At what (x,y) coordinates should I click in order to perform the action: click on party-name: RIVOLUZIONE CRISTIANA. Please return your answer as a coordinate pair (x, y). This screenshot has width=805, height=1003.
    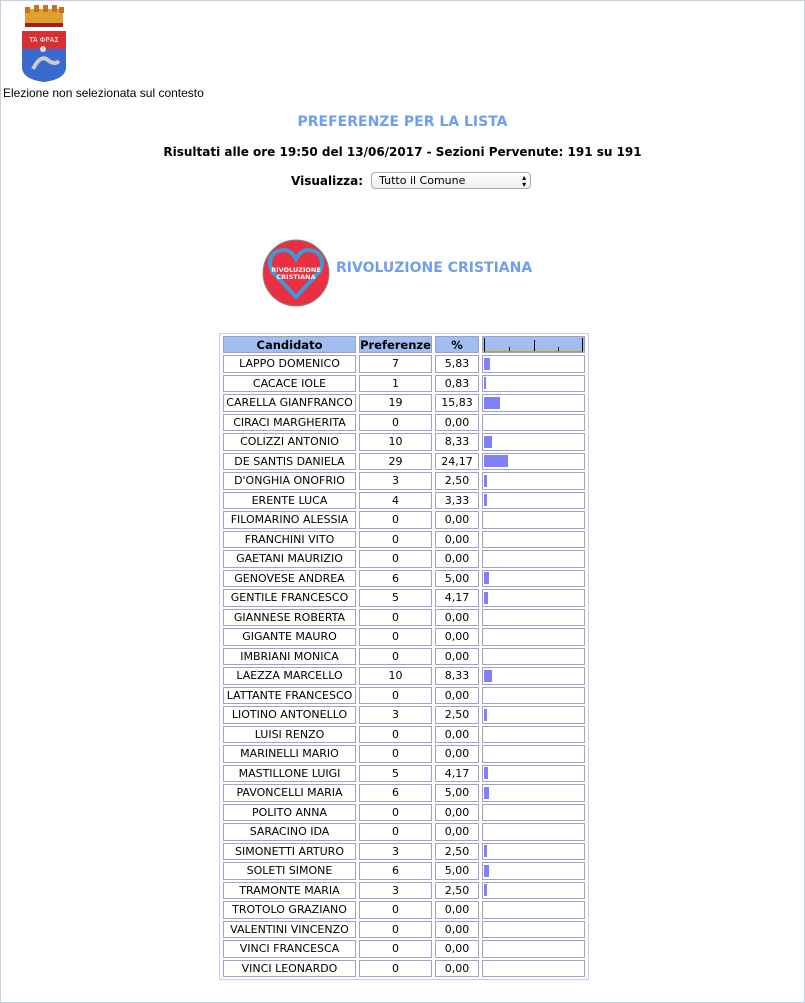
    Looking at the image, I should click on (434, 268).